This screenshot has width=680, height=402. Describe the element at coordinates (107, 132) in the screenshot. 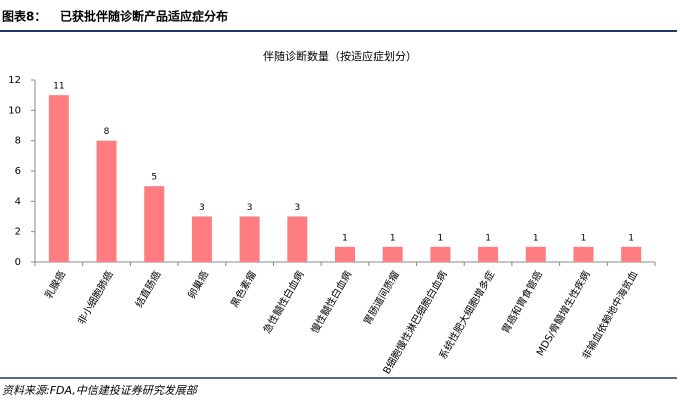

I see `data-label: 8` at that location.